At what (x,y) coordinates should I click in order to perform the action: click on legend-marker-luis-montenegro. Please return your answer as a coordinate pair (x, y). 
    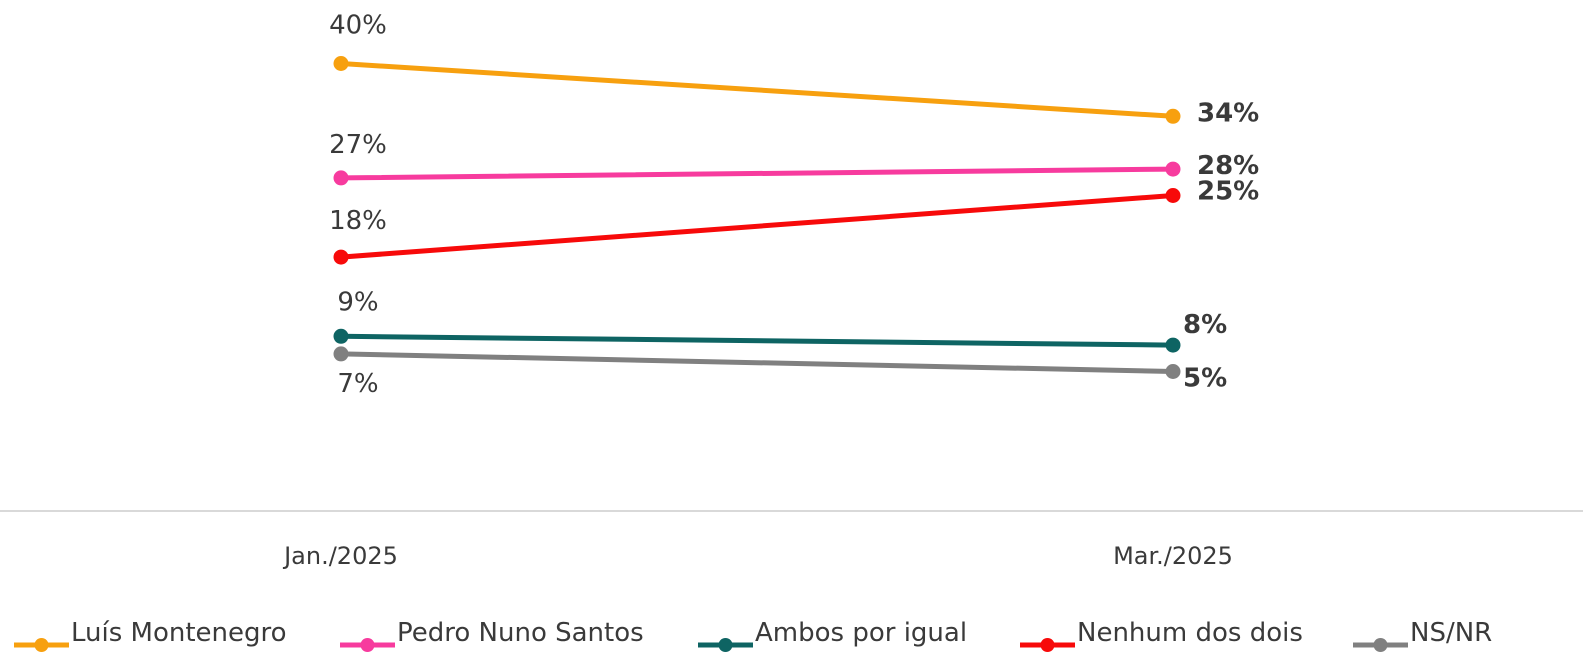
    Looking at the image, I should click on (41, 645).